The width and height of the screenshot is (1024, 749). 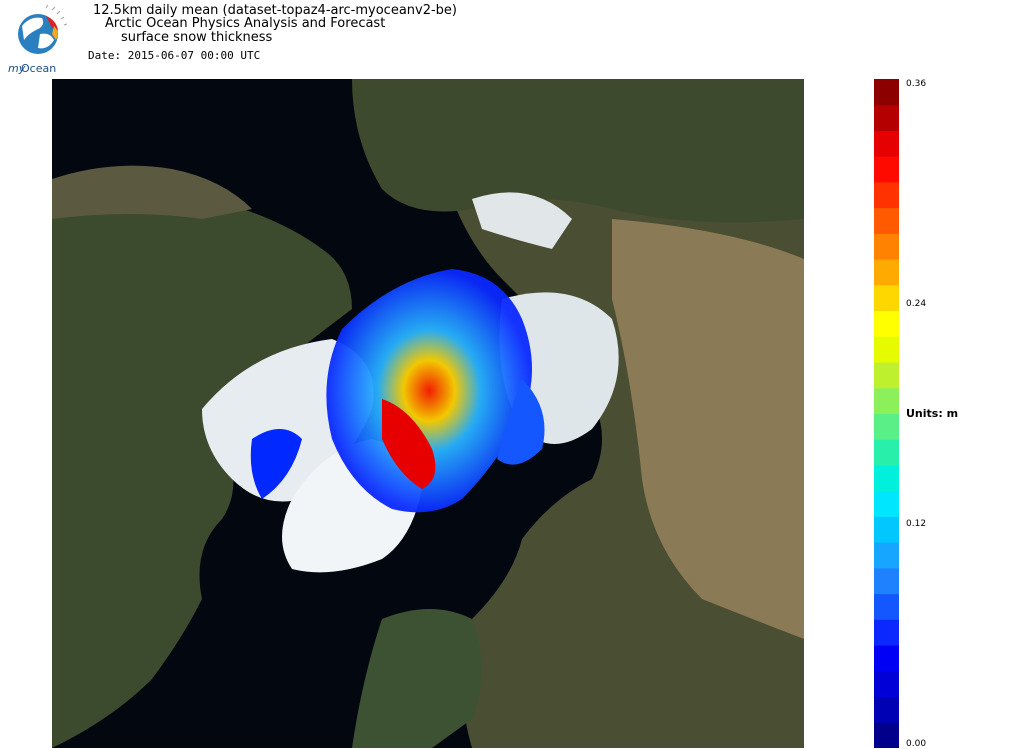 I want to click on colorbar-tick-low: 0.12, so click(x=916, y=524).